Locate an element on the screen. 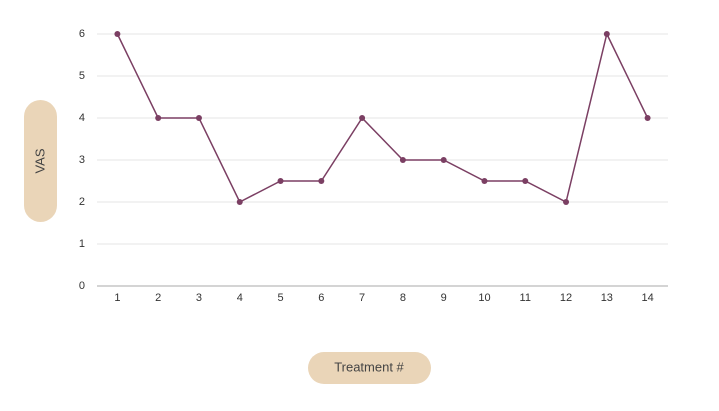 The height and width of the screenshot is (411, 719). y-tick-label: 2 is located at coordinates (82, 202).